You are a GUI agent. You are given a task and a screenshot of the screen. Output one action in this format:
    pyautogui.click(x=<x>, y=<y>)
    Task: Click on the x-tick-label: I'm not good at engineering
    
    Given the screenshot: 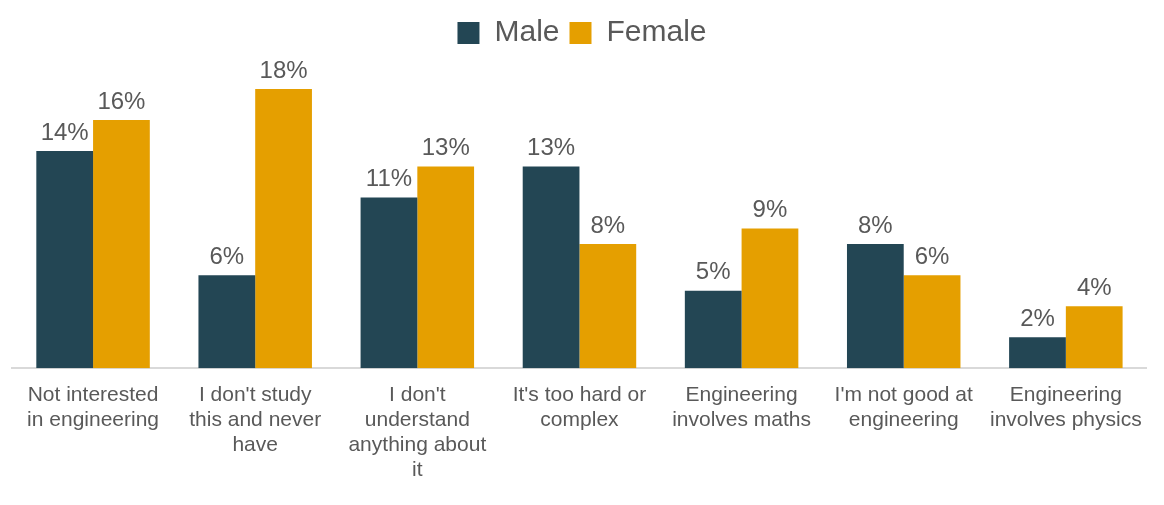 What is the action you would take?
    pyautogui.click(x=904, y=405)
    